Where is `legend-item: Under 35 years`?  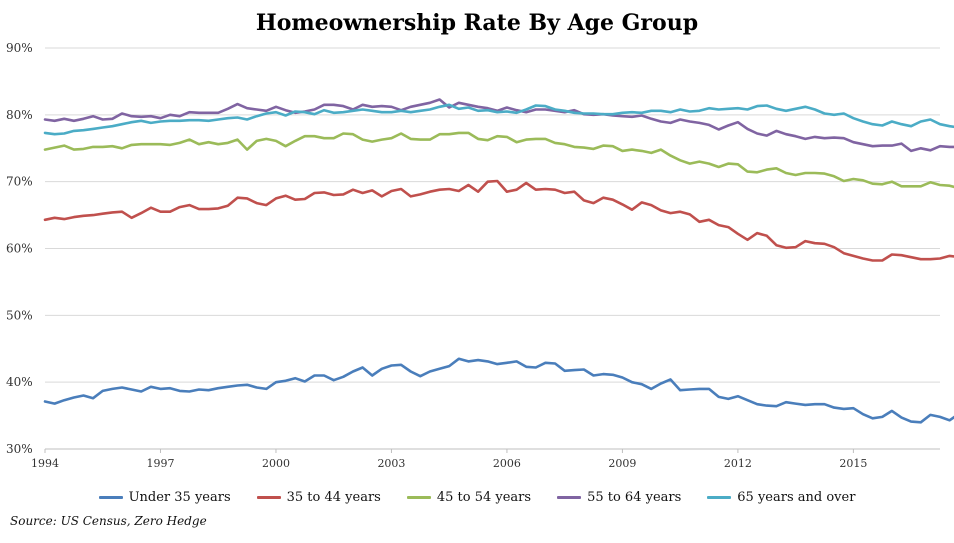
legend-item: Under 35 years is located at coordinates (164, 497).